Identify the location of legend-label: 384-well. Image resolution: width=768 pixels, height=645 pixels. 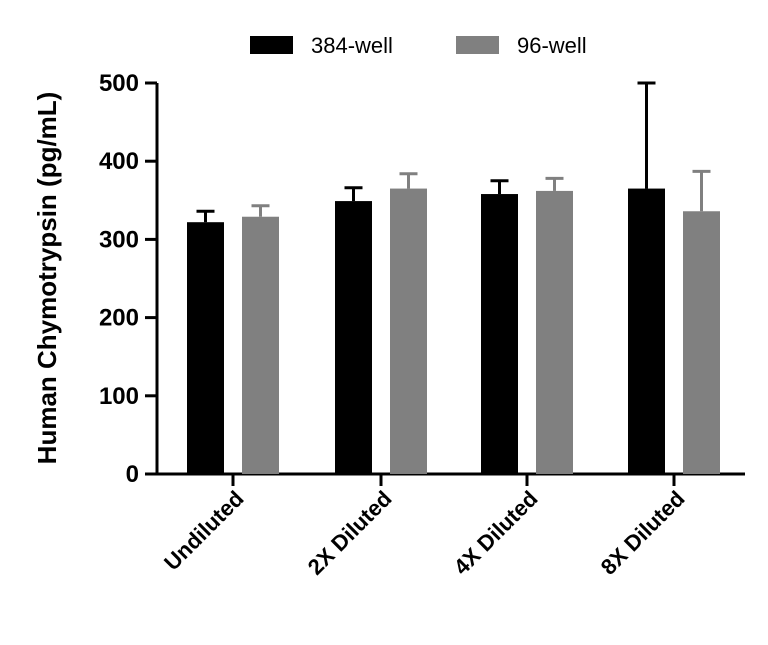
(352, 45).